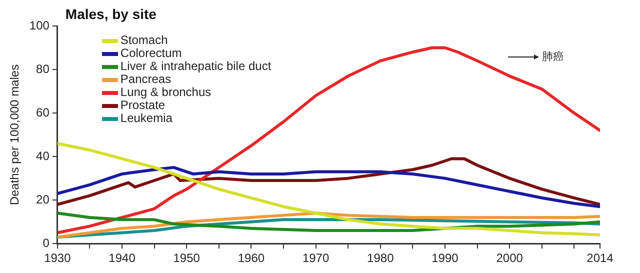  What do you see at coordinates (186, 258) in the screenshot?
I see `x-tick-label: 1950` at bounding box center [186, 258].